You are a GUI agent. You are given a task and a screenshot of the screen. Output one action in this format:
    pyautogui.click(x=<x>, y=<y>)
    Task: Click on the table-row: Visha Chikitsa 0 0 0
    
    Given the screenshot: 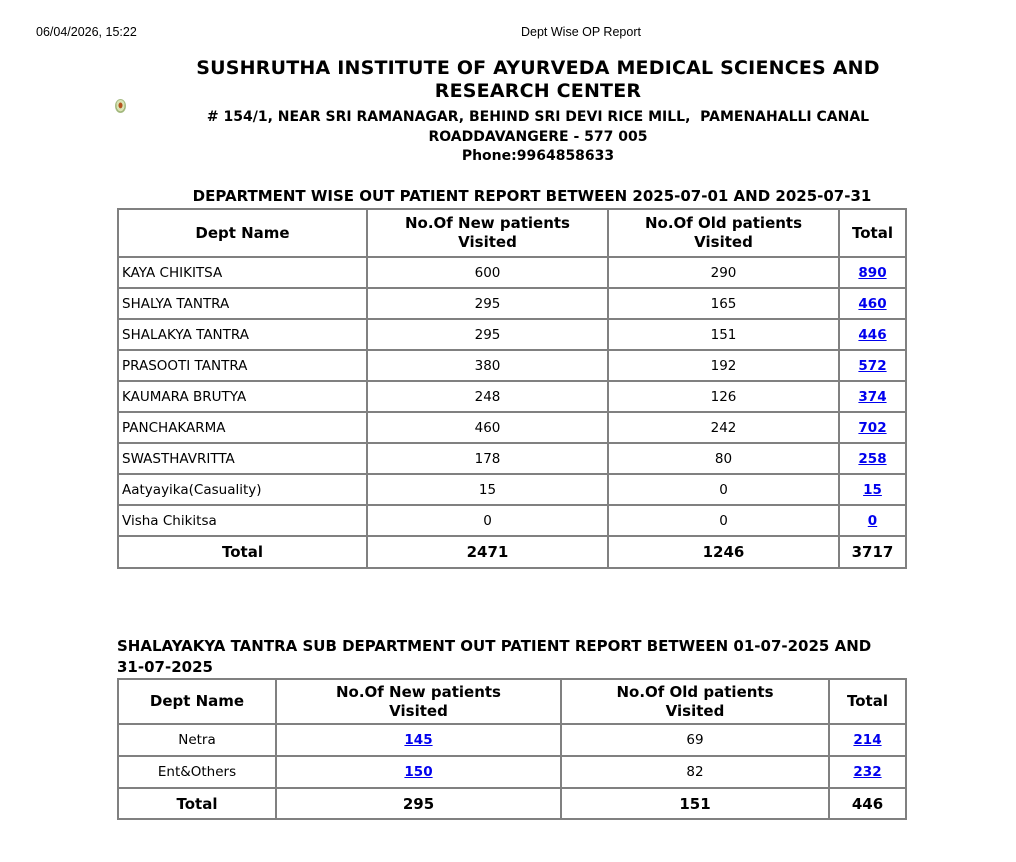 What is the action you would take?
    pyautogui.click(x=512, y=520)
    